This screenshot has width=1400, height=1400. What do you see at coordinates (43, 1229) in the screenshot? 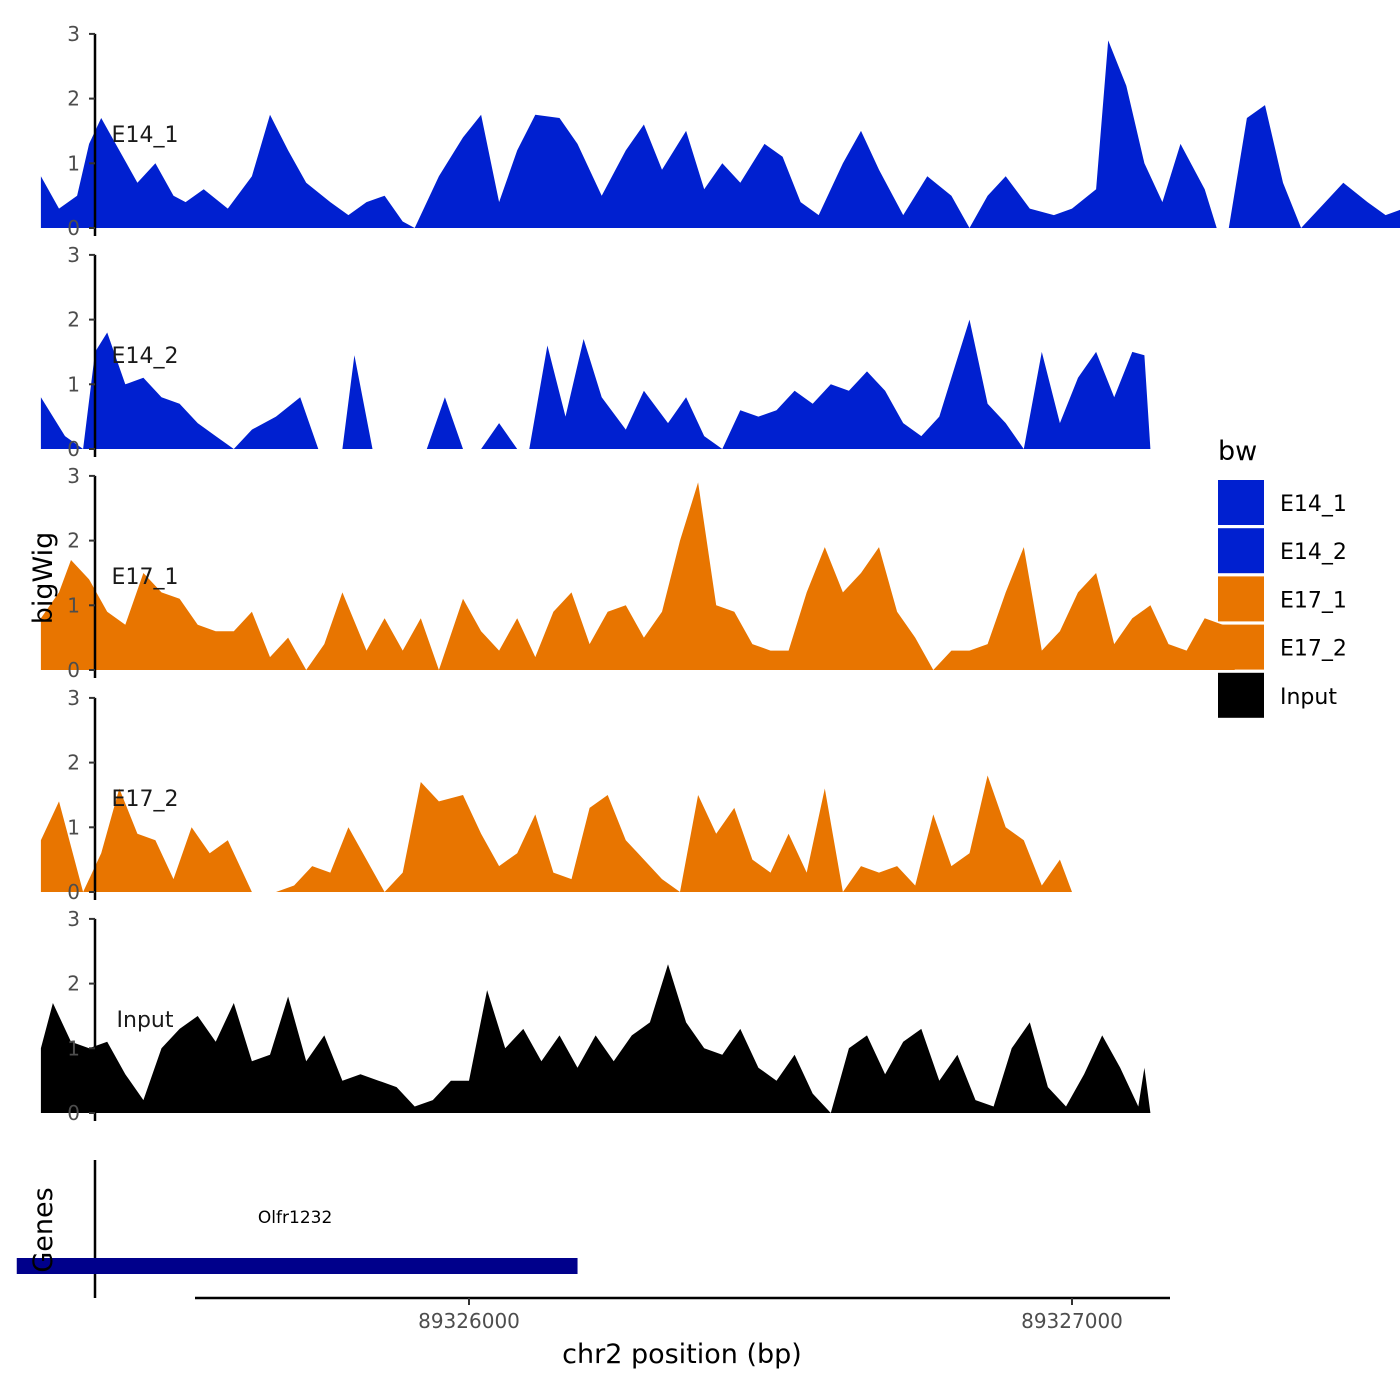
I see `gene-axis-title: Genes` at bounding box center [43, 1229].